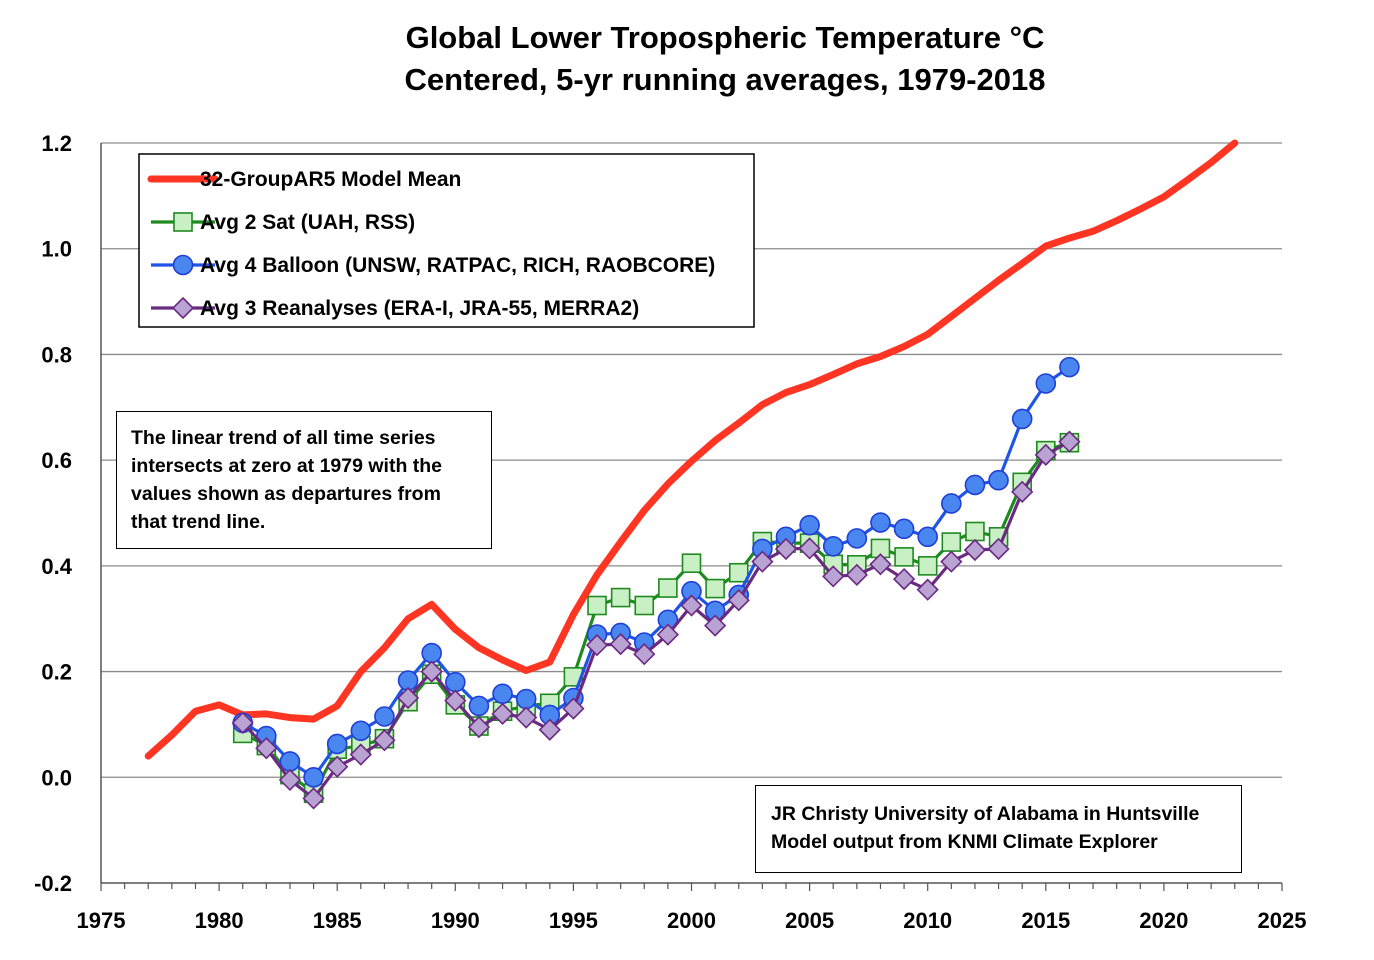 This screenshot has height=960, width=1374. Describe the element at coordinates (219, 920) in the screenshot. I see `x-tick-label: 1980` at that location.